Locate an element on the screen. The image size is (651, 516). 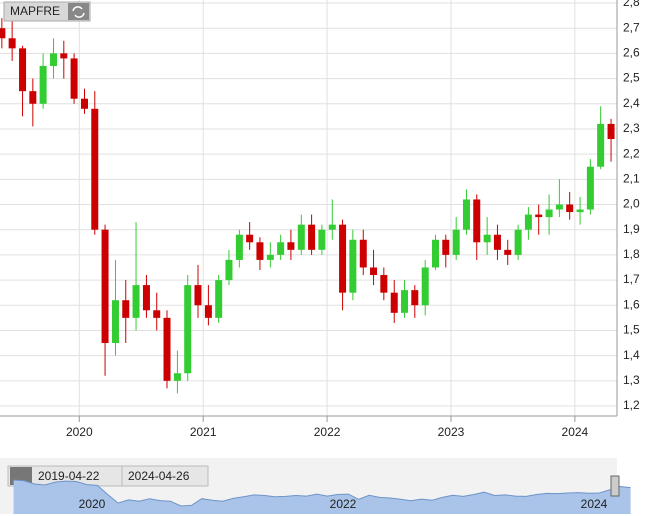
y-tick-label: 1,8 is located at coordinates (631, 254).